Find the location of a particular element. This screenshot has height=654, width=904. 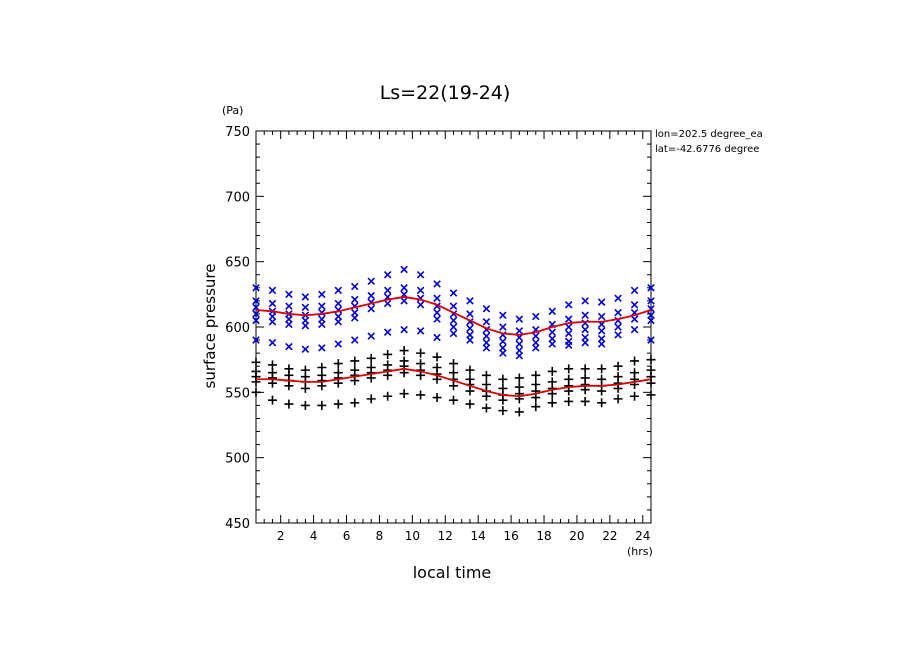

x-tick-label: 10 is located at coordinates (412, 536).